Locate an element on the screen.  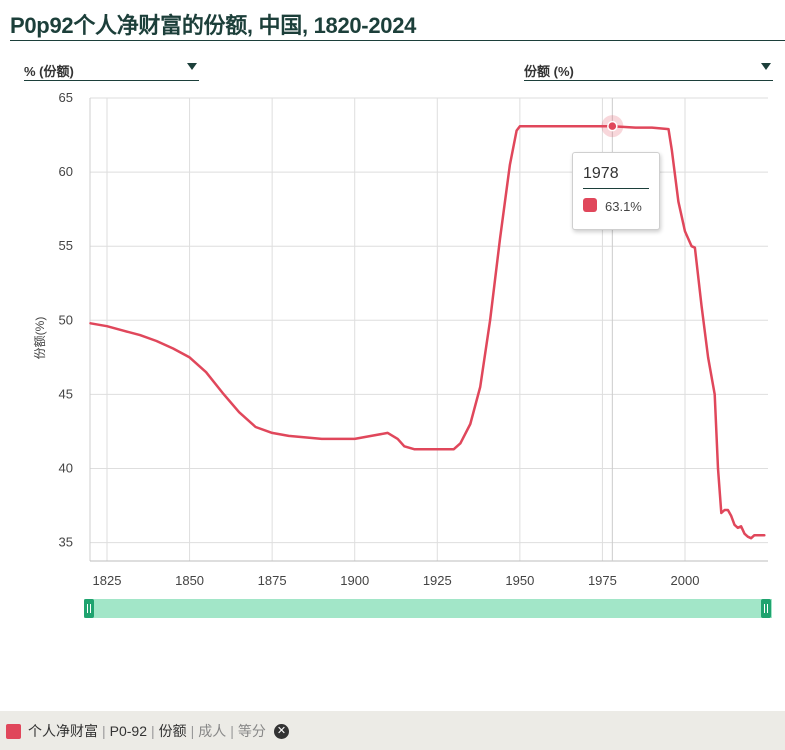
x-axis-ticks: 1825 1850 1875 1900 1925 1950 1975 2000 is located at coordinates (396, 580).